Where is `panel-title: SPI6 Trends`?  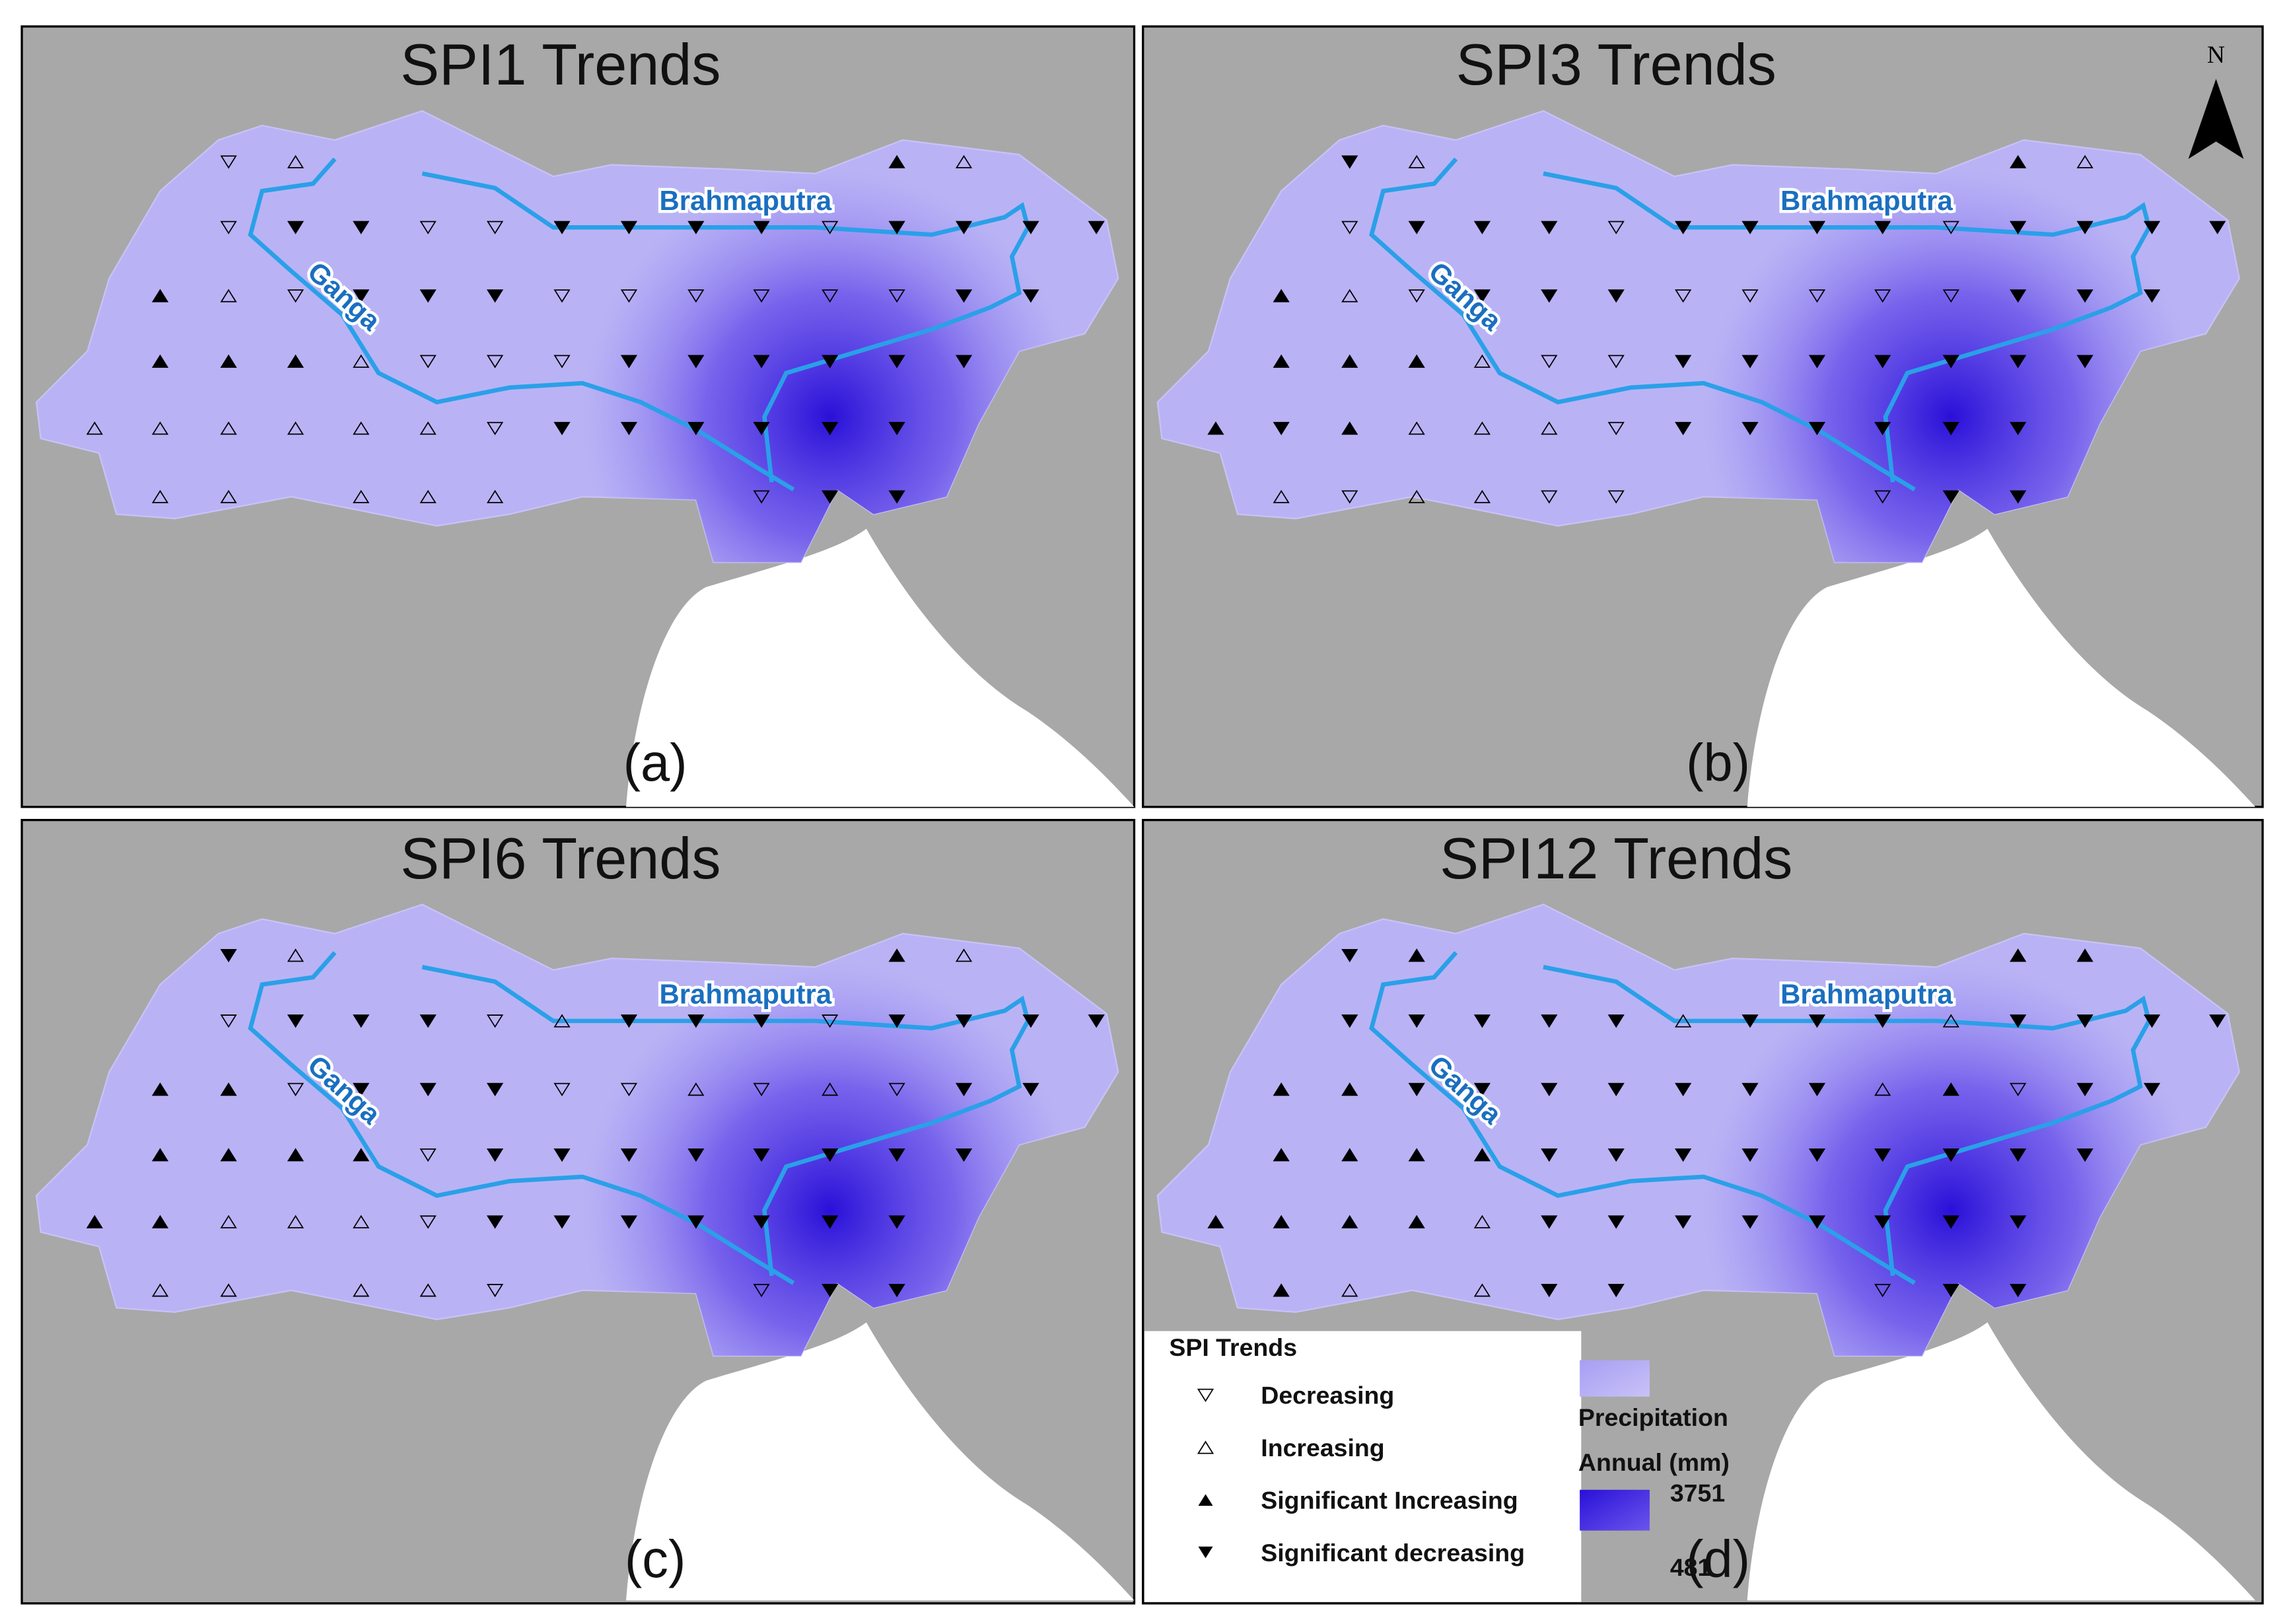 panel-title: SPI6 Trends is located at coordinates (560, 858).